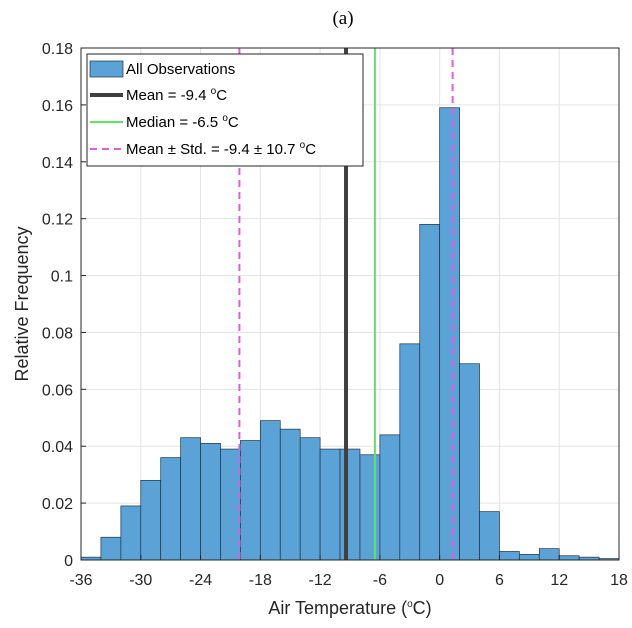 The width and height of the screenshot is (632, 628). What do you see at coordinates (439, 580) in the screenshot?
I see `x-tick-label: 0` at bounding box center [439, 580].